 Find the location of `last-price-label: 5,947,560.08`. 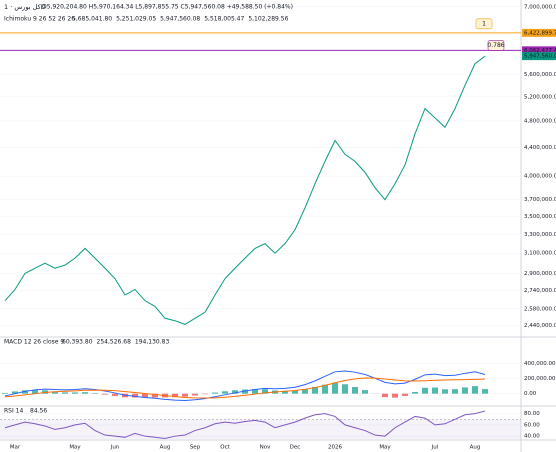

last-price-label: 5,947,560.08 is located at coordinates (540, 57).